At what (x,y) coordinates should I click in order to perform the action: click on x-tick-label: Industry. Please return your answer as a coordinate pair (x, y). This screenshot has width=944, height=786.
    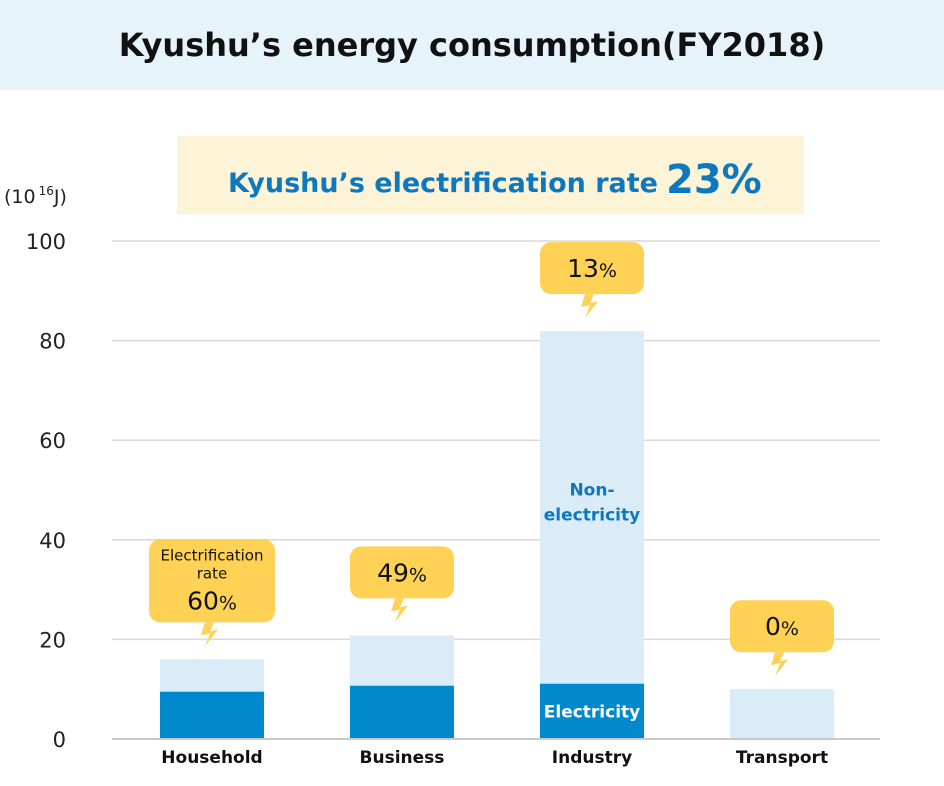
    Looking at the image, I should click on (592, 758).